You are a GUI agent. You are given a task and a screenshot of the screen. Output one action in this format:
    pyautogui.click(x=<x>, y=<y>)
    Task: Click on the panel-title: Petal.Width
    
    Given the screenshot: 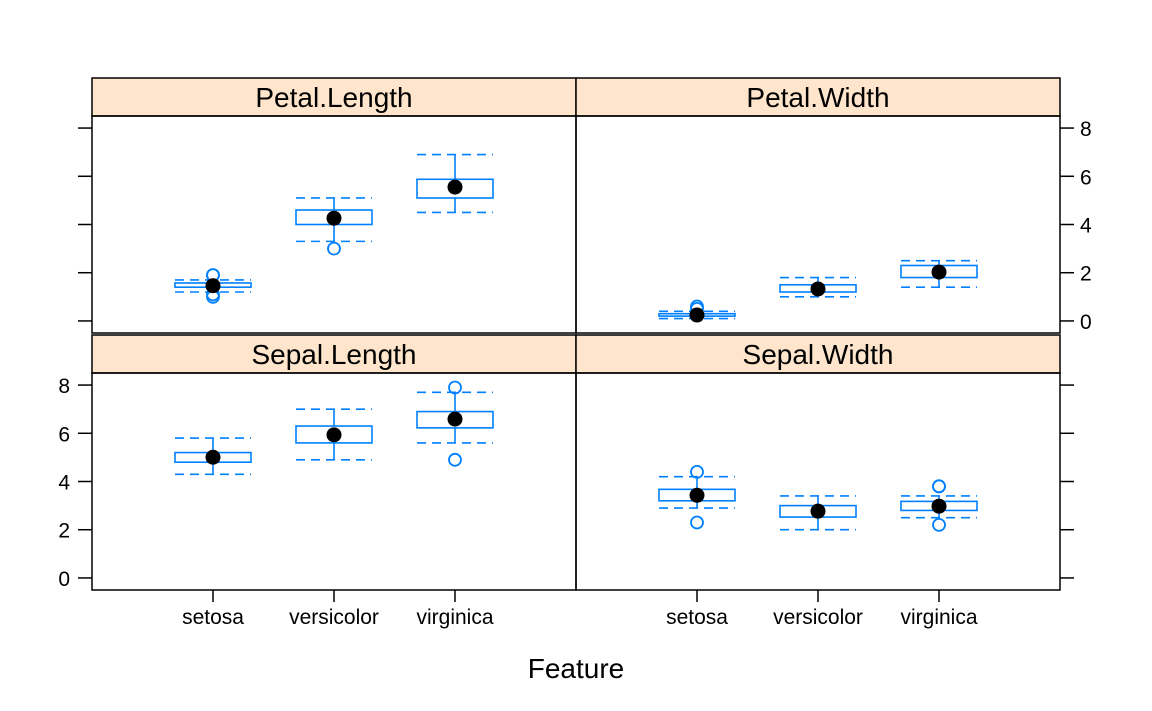 What is the action you would take?
    pyautogui.click(x=817, y=97)
    